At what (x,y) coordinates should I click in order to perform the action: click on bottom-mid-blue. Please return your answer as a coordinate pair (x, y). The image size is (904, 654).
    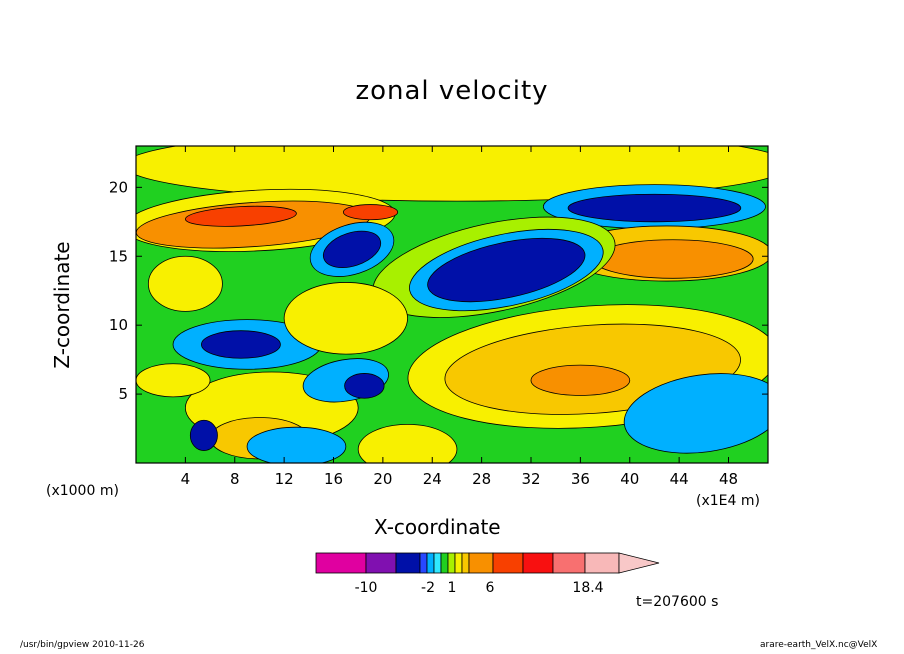
    Looking at the image, I should click on (364, 386).